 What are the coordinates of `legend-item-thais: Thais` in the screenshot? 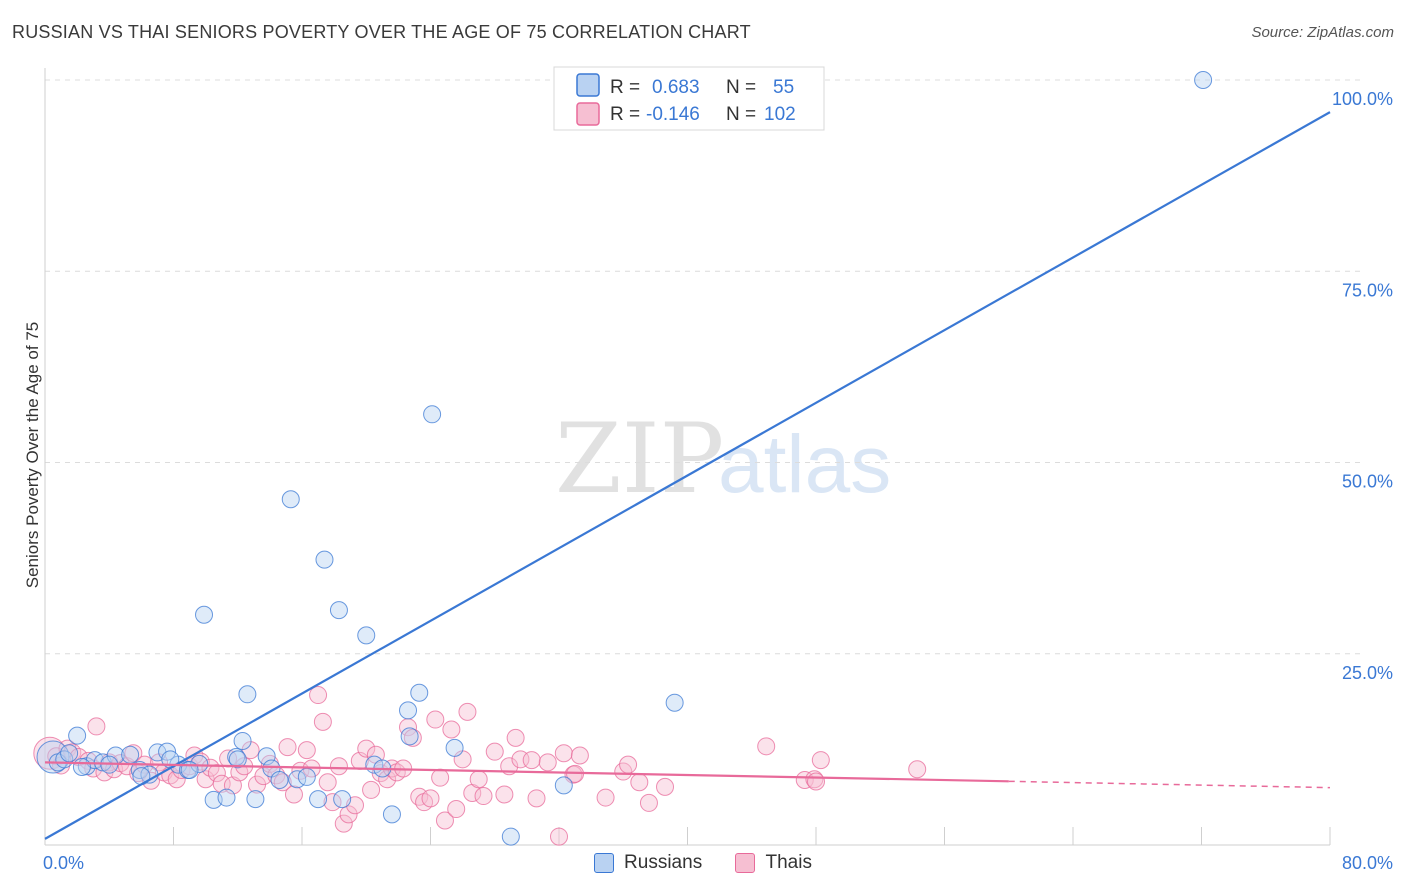 It's located at (773, 863).